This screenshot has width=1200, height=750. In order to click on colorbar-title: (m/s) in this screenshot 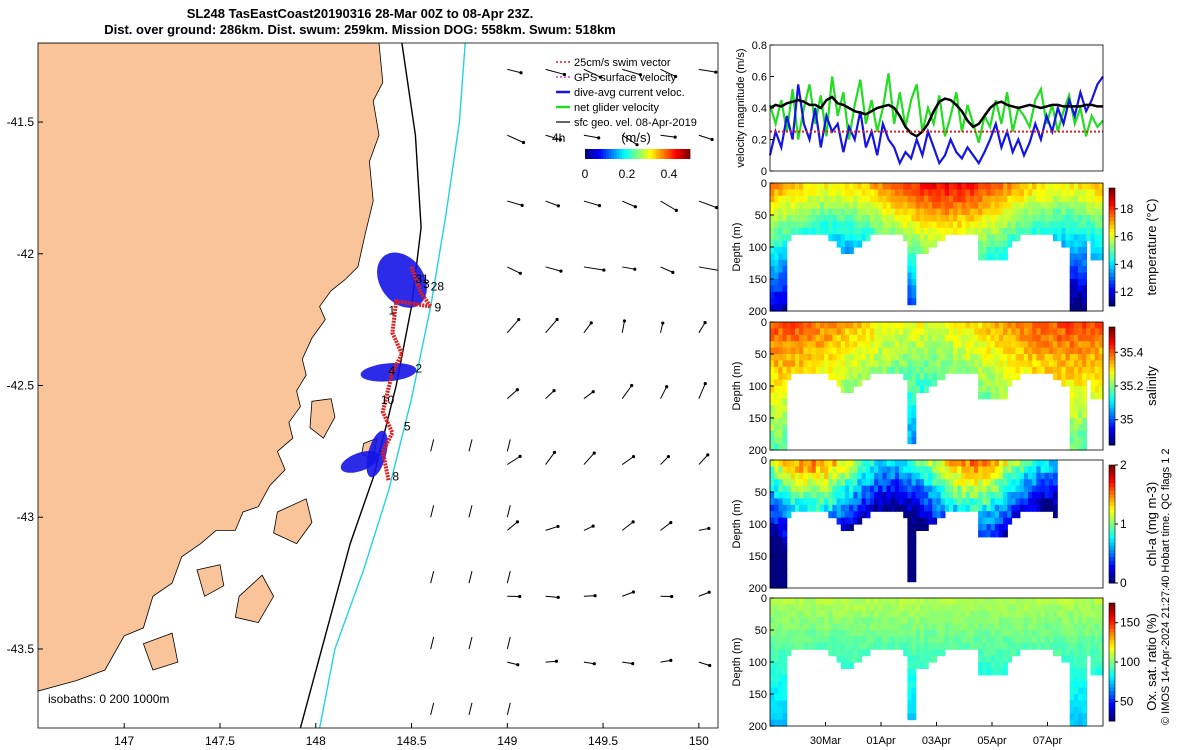, I will do `click(636, 137)`.